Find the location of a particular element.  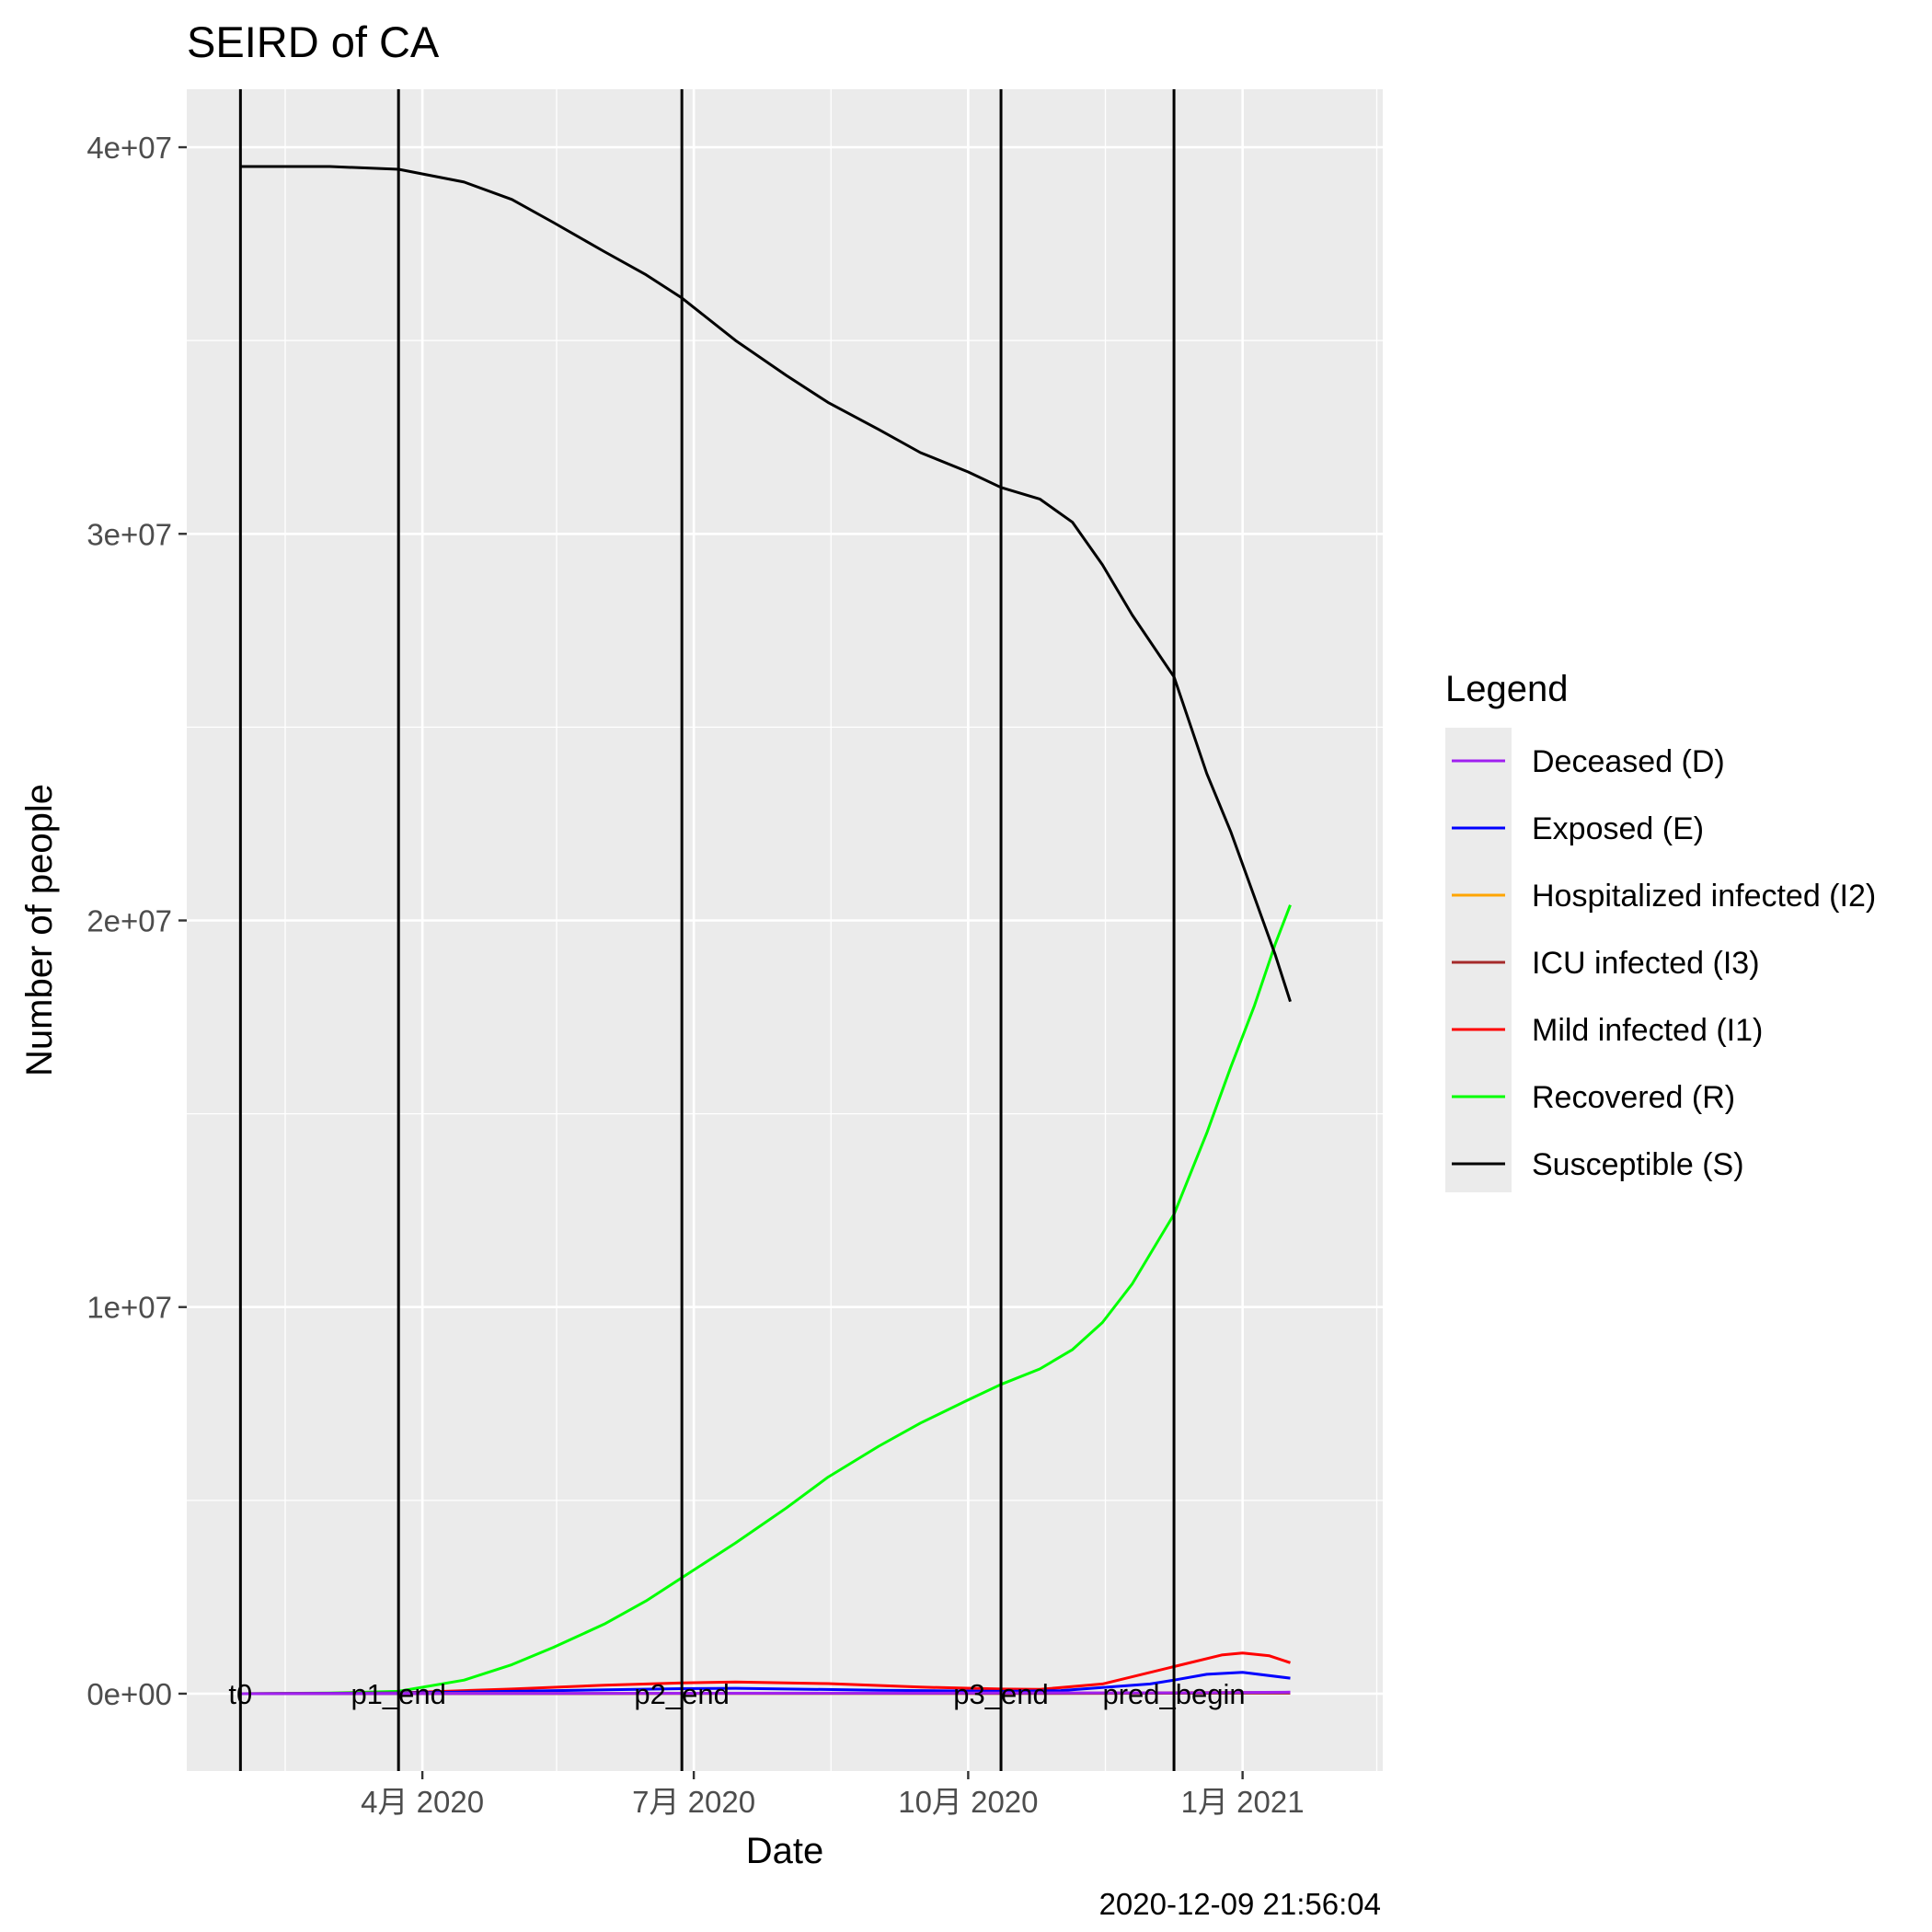

x-tick-label: 1月 2021 is located at coordinates (1243, 1802).